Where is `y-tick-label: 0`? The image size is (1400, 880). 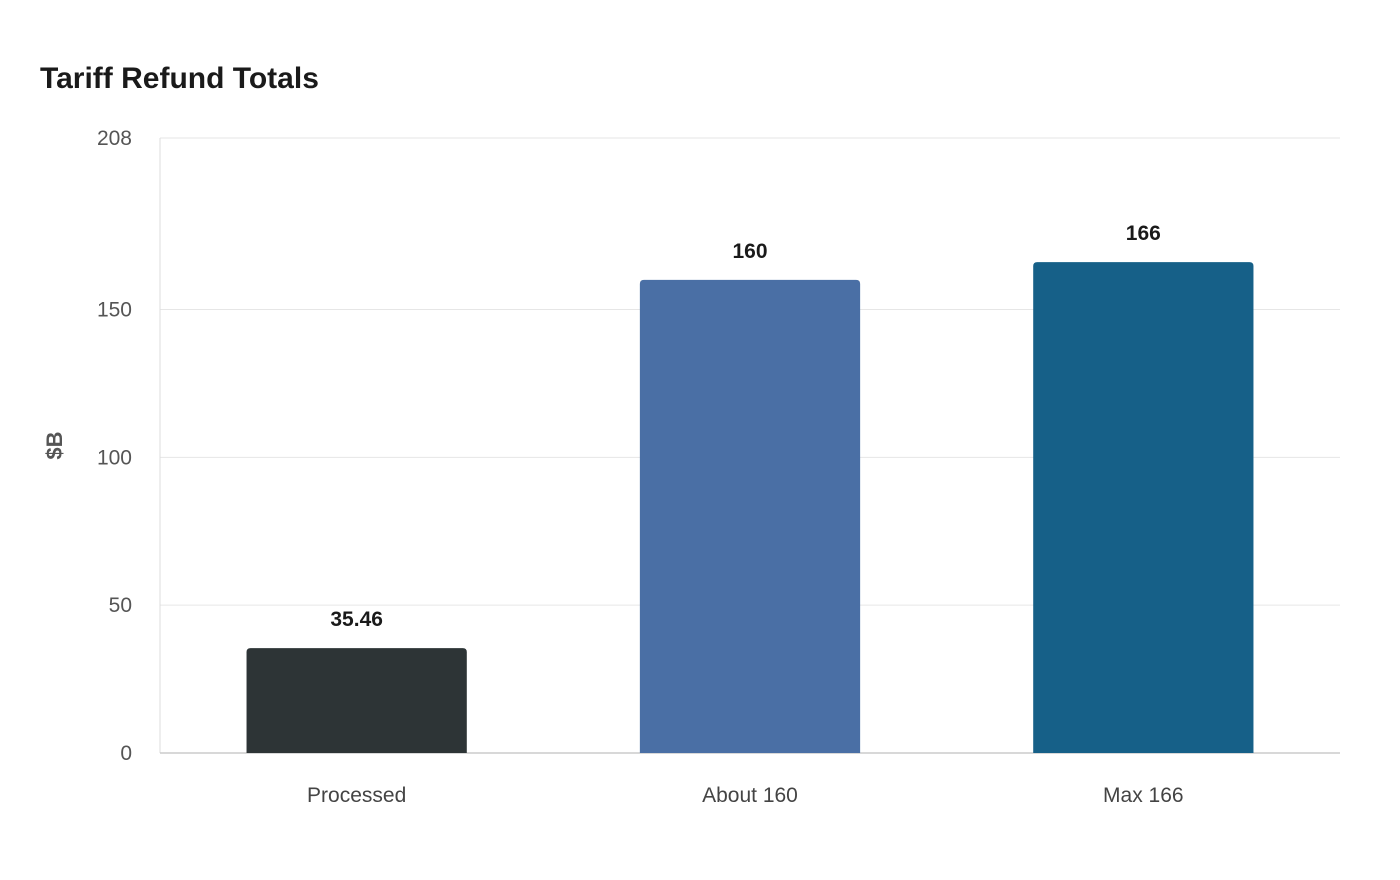
y-tick-label: 0 is located at coordinates (126, 753).